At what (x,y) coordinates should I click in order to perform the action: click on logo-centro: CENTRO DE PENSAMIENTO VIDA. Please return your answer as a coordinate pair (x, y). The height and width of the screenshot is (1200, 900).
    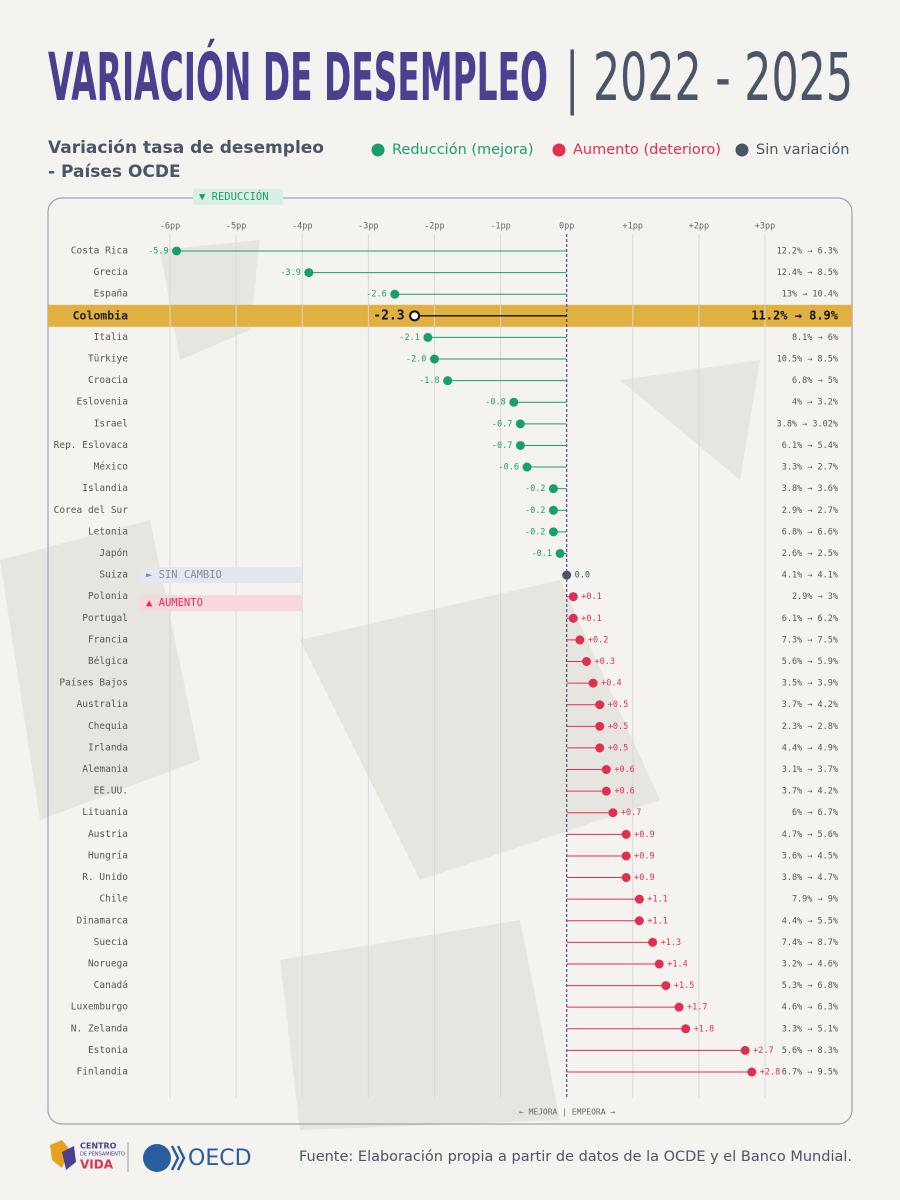
    Looking at the image, I should click on (89, 1156).